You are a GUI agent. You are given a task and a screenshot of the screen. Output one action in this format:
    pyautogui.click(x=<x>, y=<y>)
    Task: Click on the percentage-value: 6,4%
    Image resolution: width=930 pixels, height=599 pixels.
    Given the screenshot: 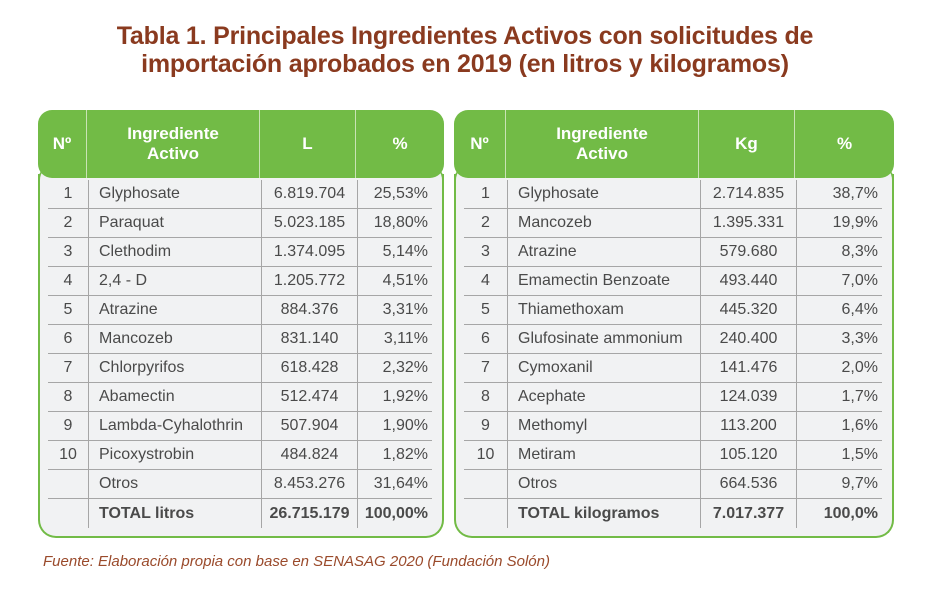 What is the action you would take?
    pyautogui.click(x=859, y=309)
    